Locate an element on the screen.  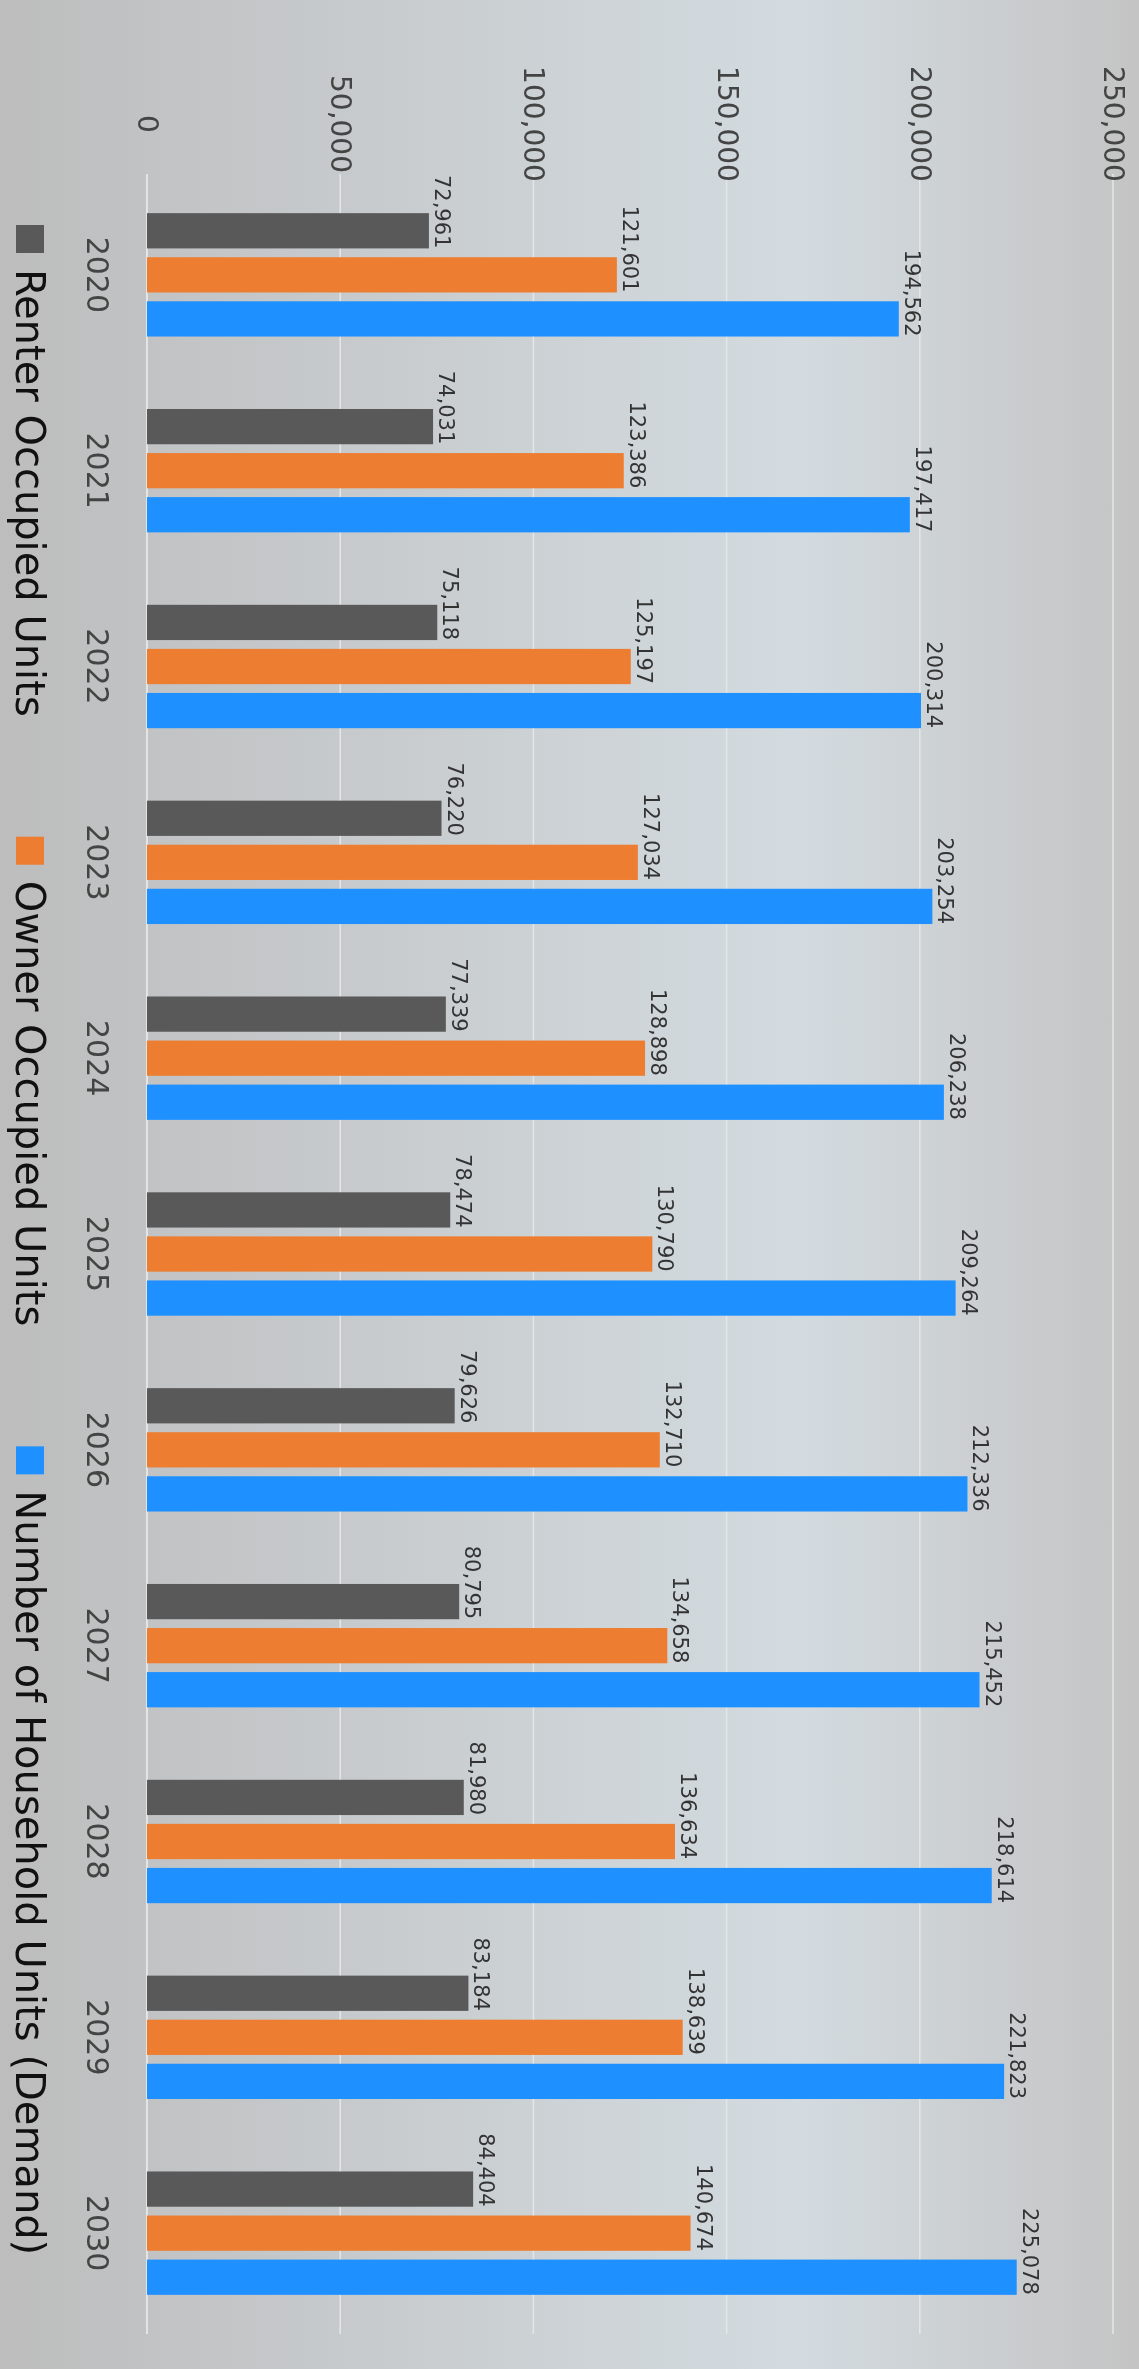
data-label: 130,790 is located at coordinates (665, 1228).